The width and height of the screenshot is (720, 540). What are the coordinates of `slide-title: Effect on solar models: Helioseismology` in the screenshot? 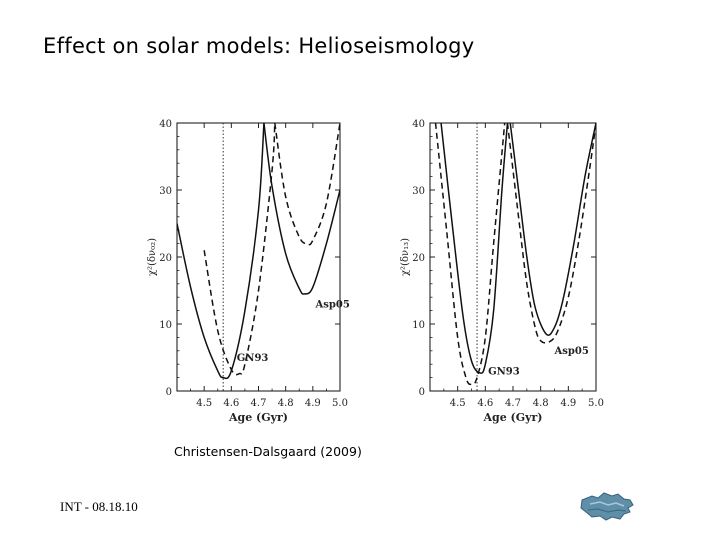 It's located at (259, 46).